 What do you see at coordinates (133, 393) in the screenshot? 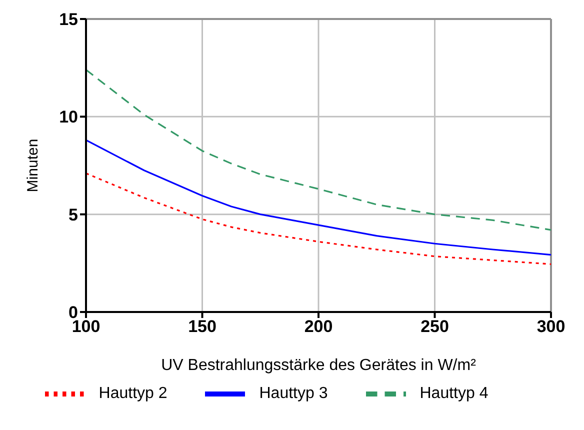
I see `legend-label: Hauttyp 2` at bounding box center [133, 393].